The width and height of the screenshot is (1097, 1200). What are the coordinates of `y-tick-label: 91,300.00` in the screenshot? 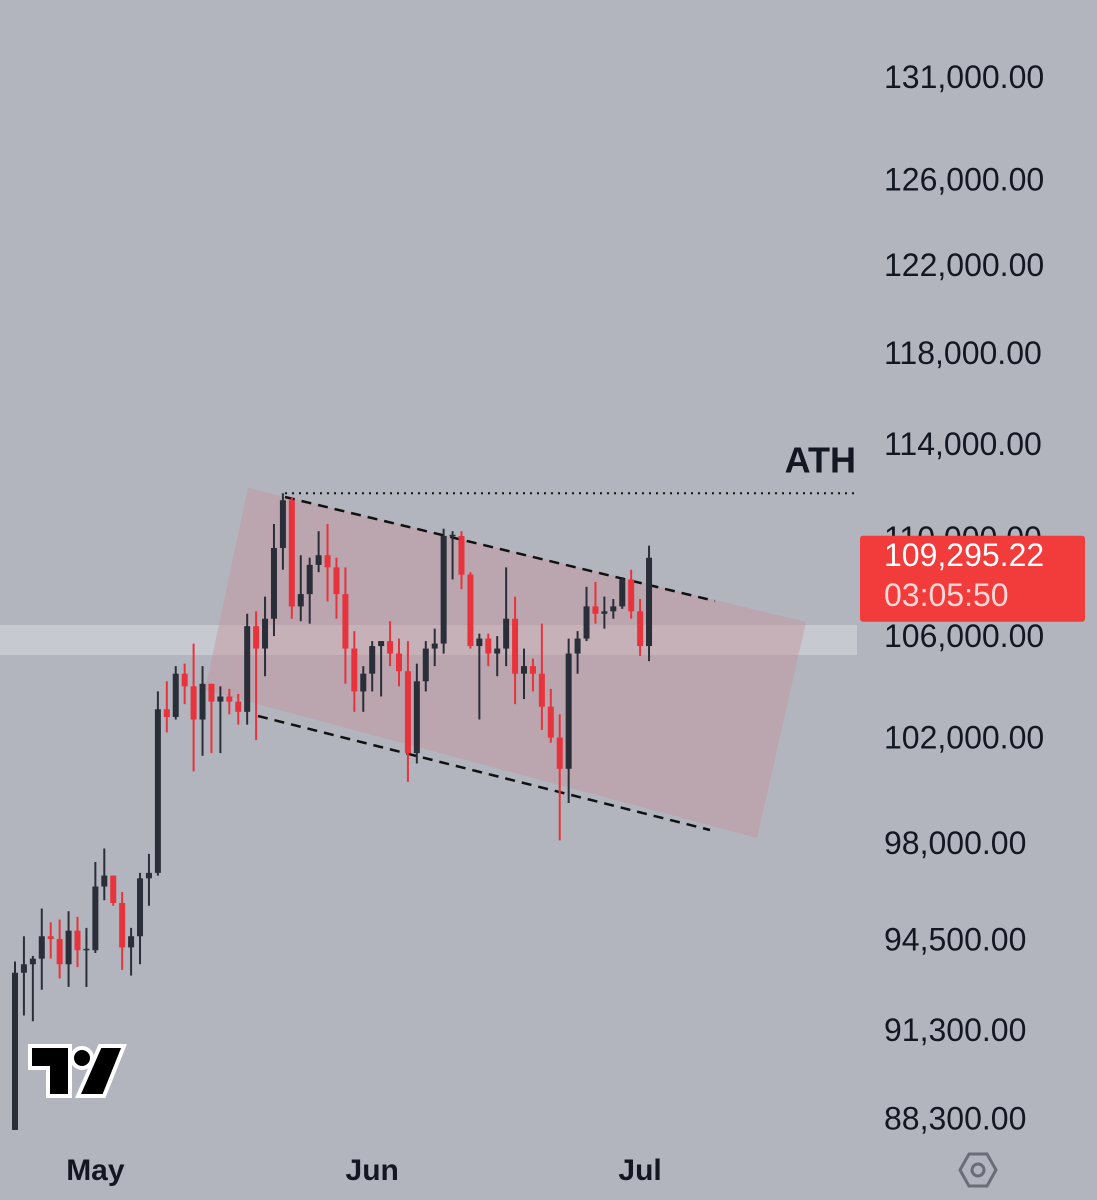 It's located at (955, 1030).